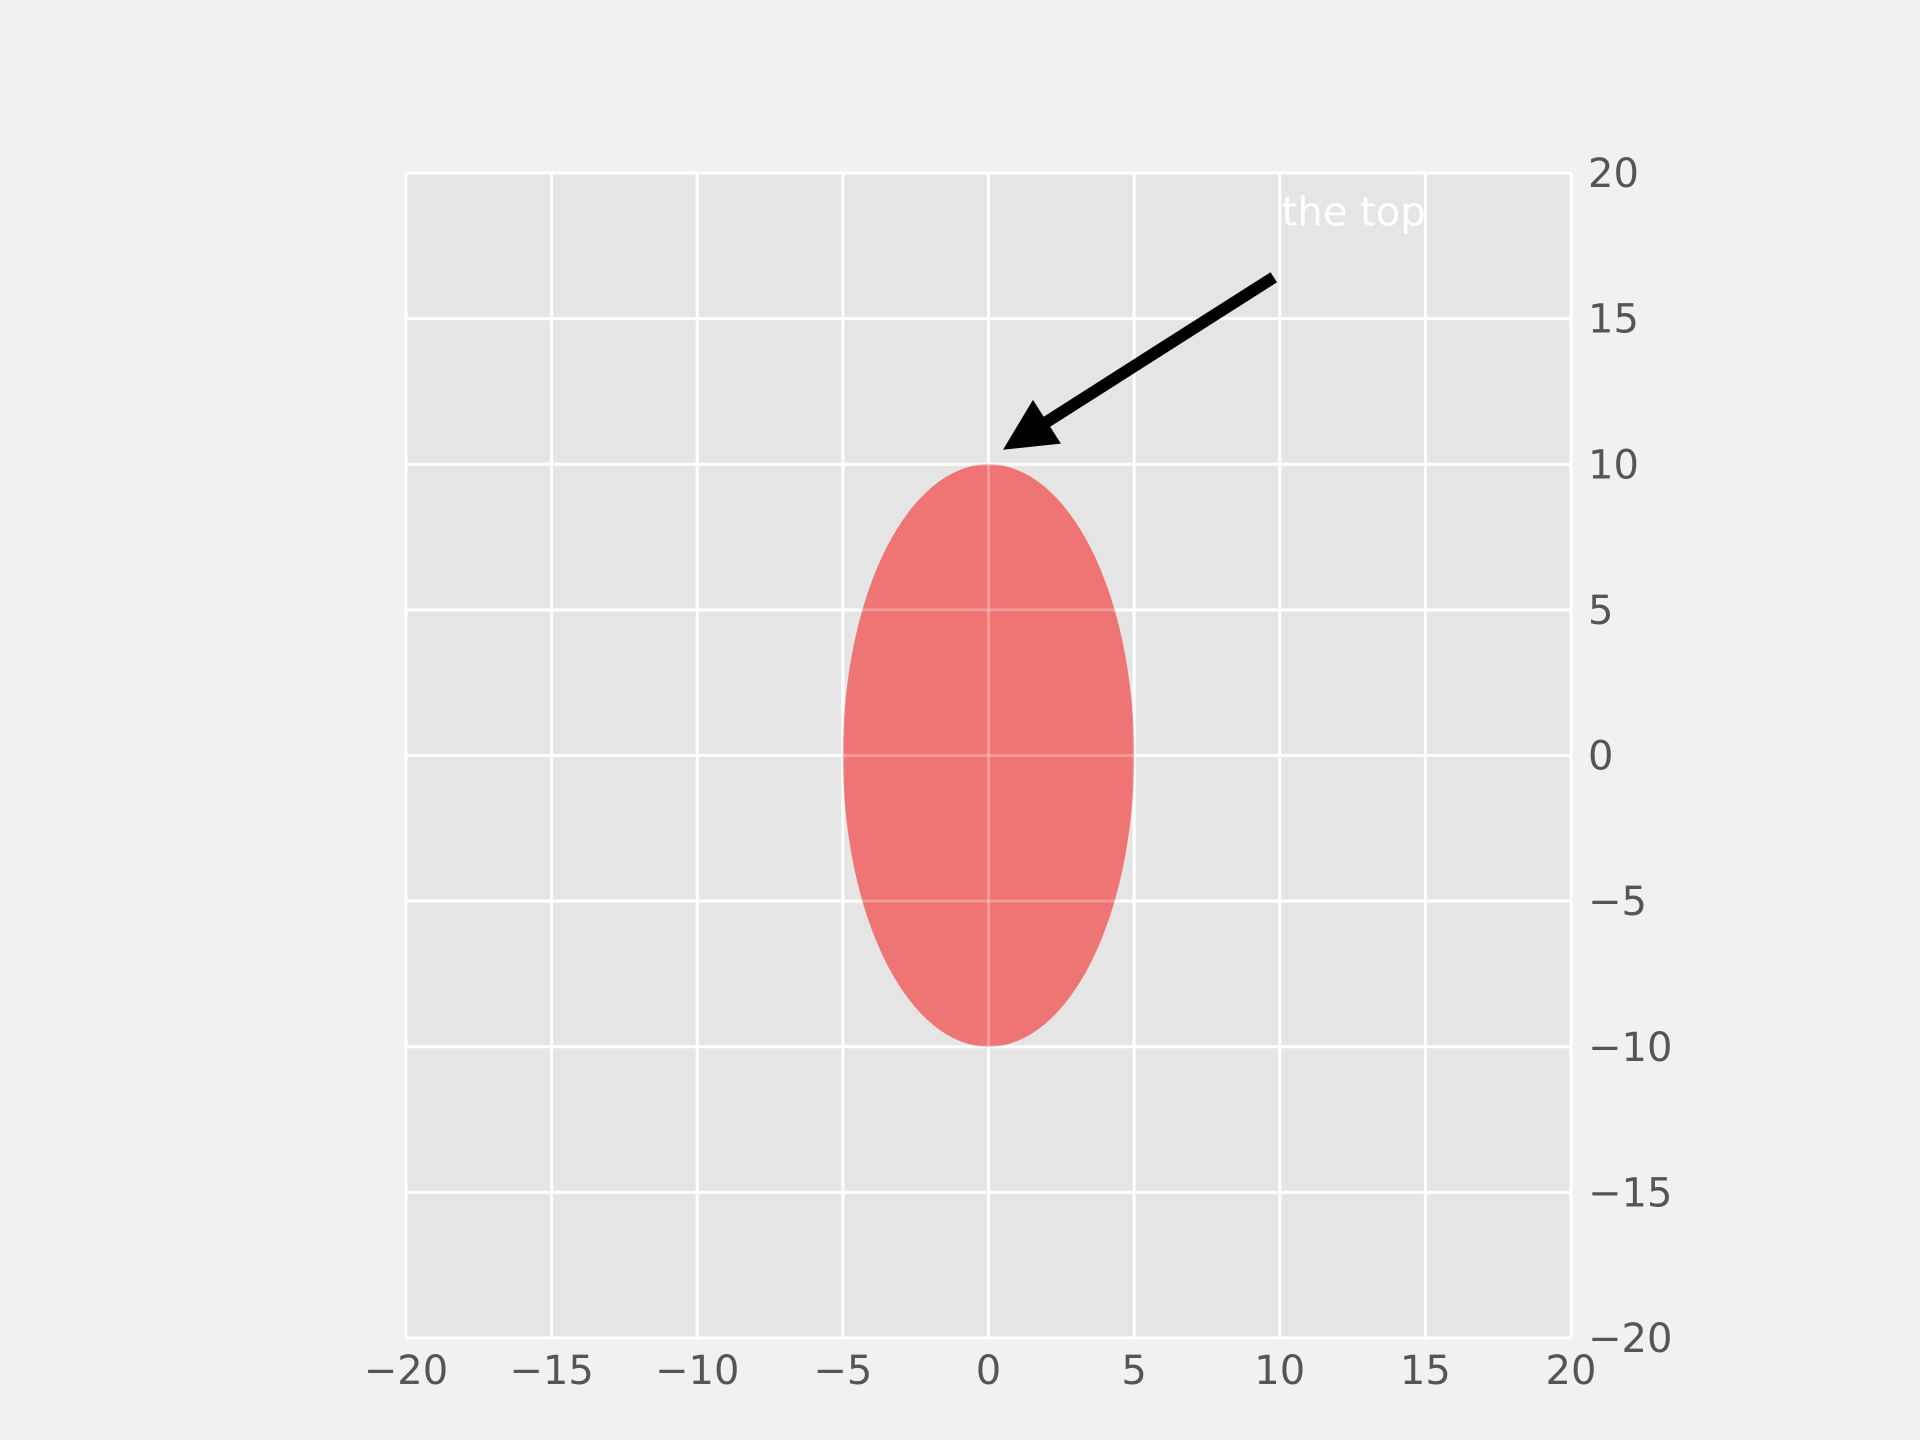 The height and width of the screenshot is (1440, 1920). I want to click on x-axis-ticks: −20 −15 −10 −5 0 5 10 15 20, so click(980, 1371).